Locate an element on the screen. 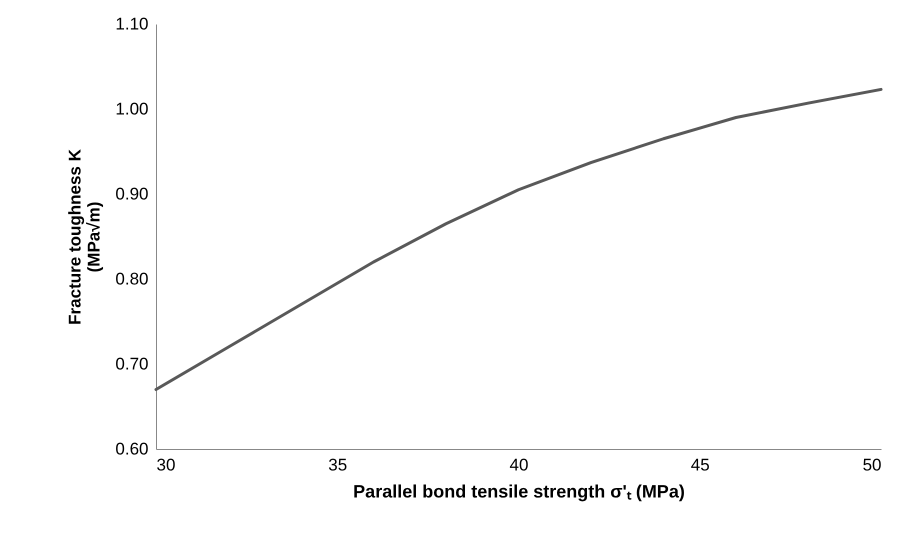  y-tick-label: 0.70 is located at coordinates (131, 364).